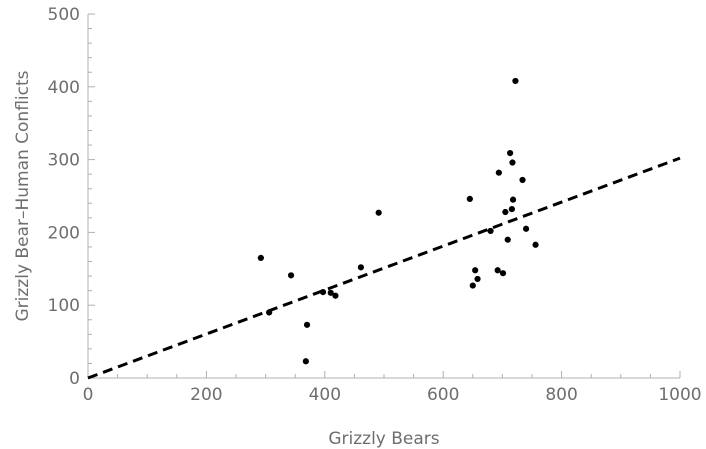 This screenshot has width=706, height=449. Describe the element at coordinates (64, 15) in the screenshot. I see `y-tick-label: 500` at that location.